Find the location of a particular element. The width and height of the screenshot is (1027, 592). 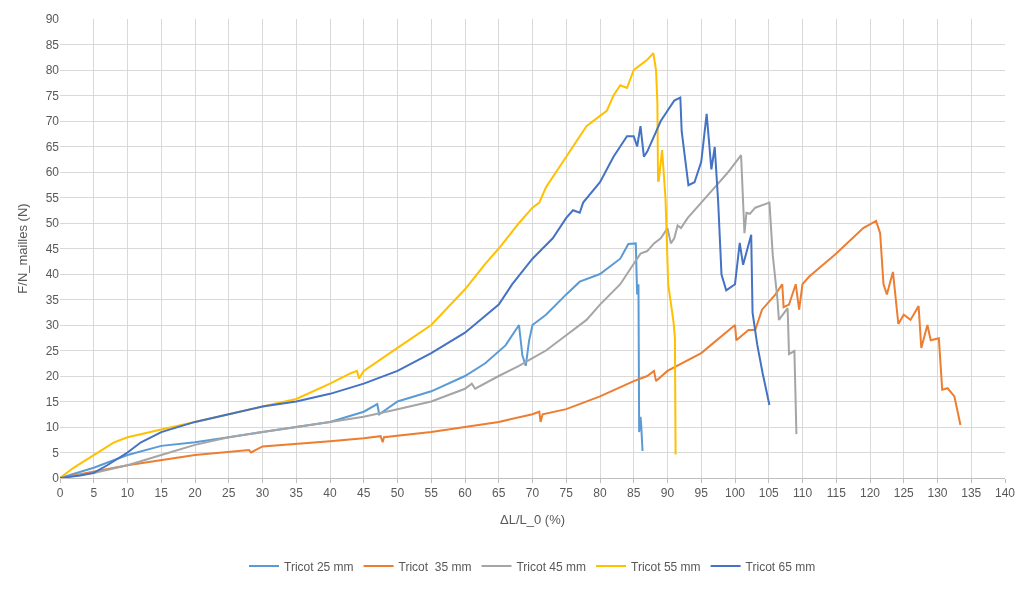

x-tick-label: 80 is located at coordinates (600, 493).